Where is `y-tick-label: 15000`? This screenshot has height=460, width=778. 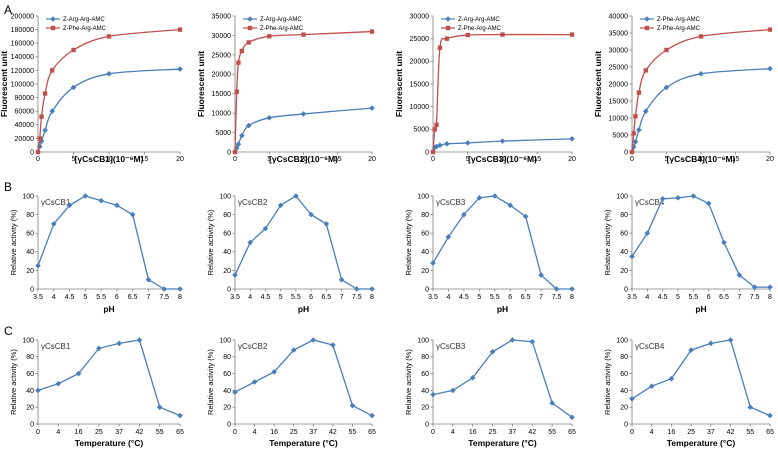 y-tick-label: 15000 is located at coordinates (619, 101).